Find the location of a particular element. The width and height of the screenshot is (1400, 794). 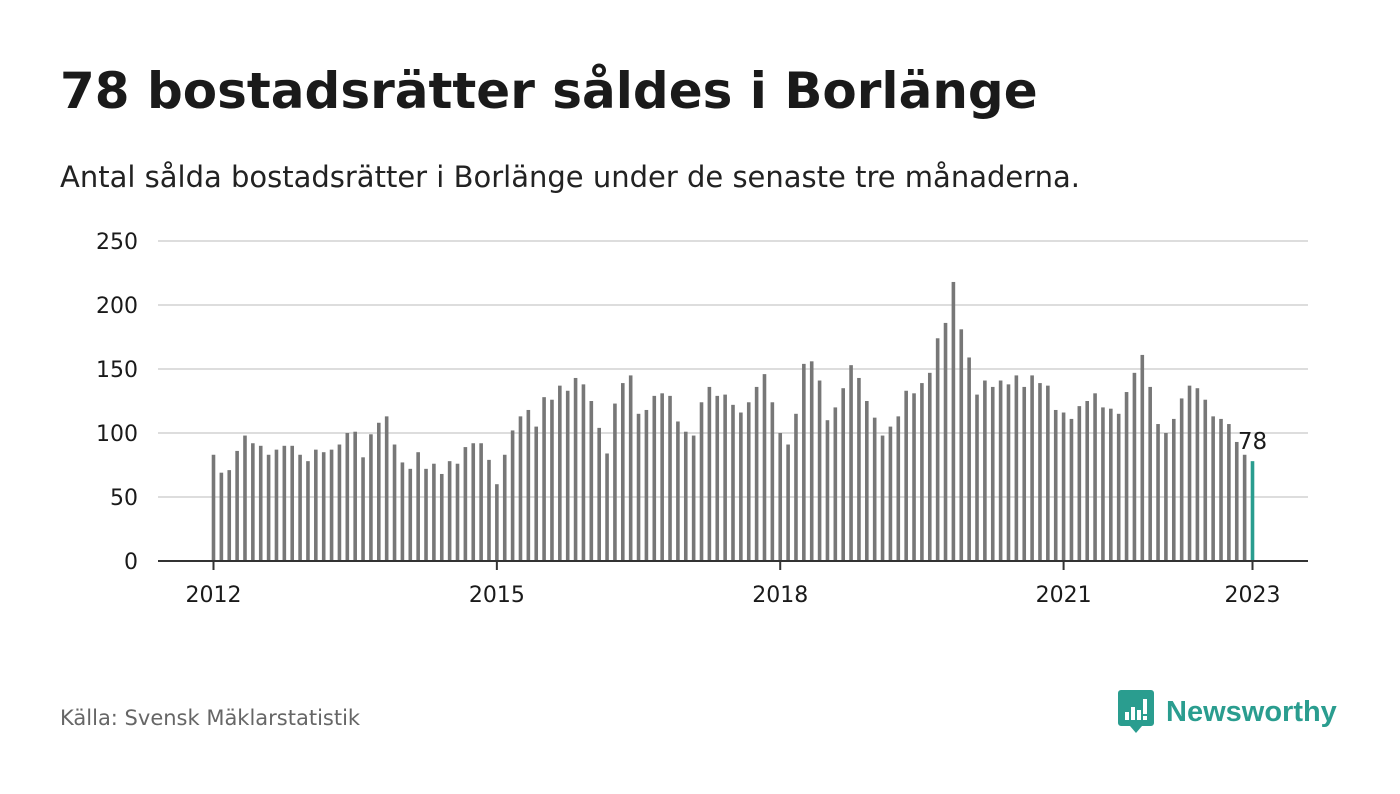

y-tick-label: 0 is located at coordinates (131, 562).